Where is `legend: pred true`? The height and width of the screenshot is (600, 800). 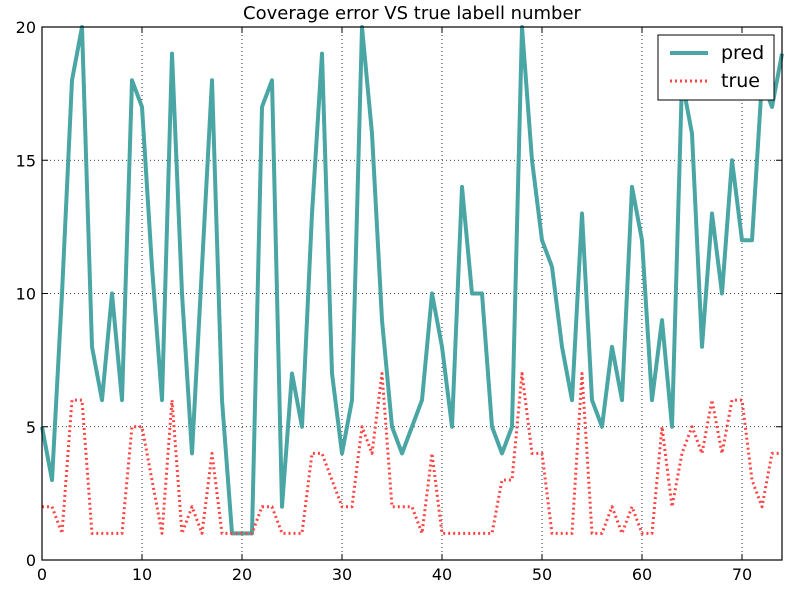
legend: pred true is located at coordinates (716, 67).